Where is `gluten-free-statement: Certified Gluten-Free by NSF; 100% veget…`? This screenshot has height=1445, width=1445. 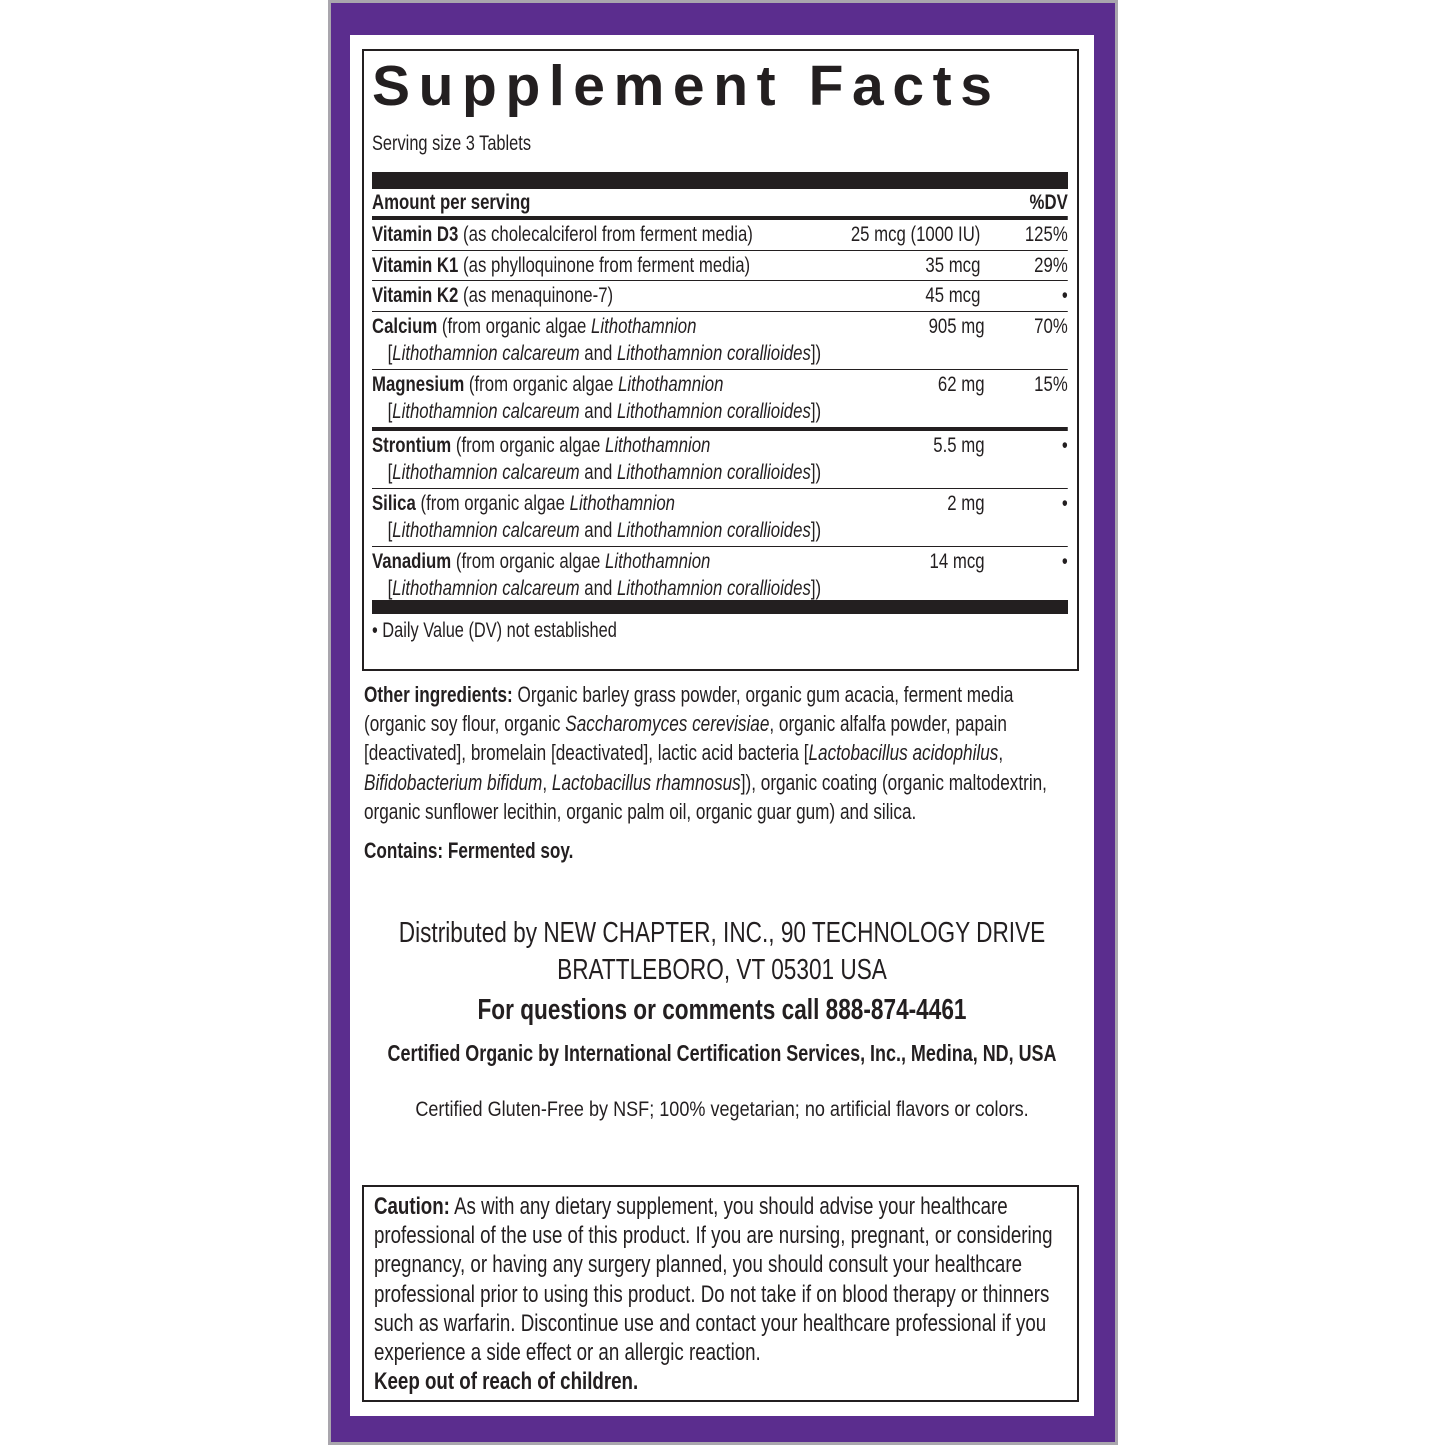
gluten-free-statement: Certified Gluten-Free by NSF; 100% veget… is located at coordinates (722, 1109).